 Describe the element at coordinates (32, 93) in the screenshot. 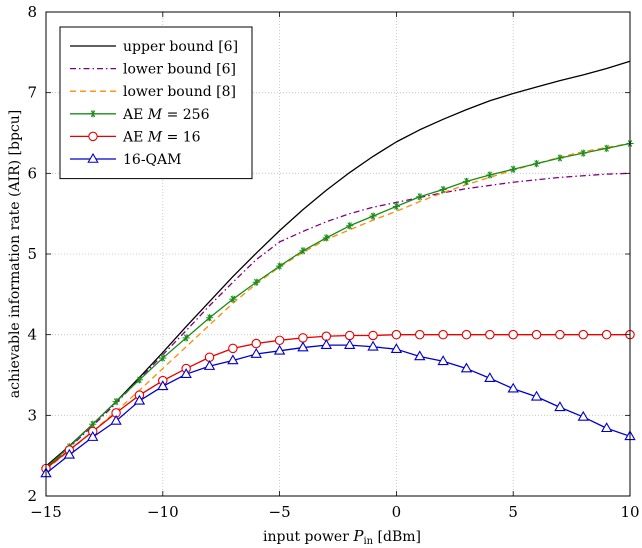

I see `y-tick-label: 7` at that location.